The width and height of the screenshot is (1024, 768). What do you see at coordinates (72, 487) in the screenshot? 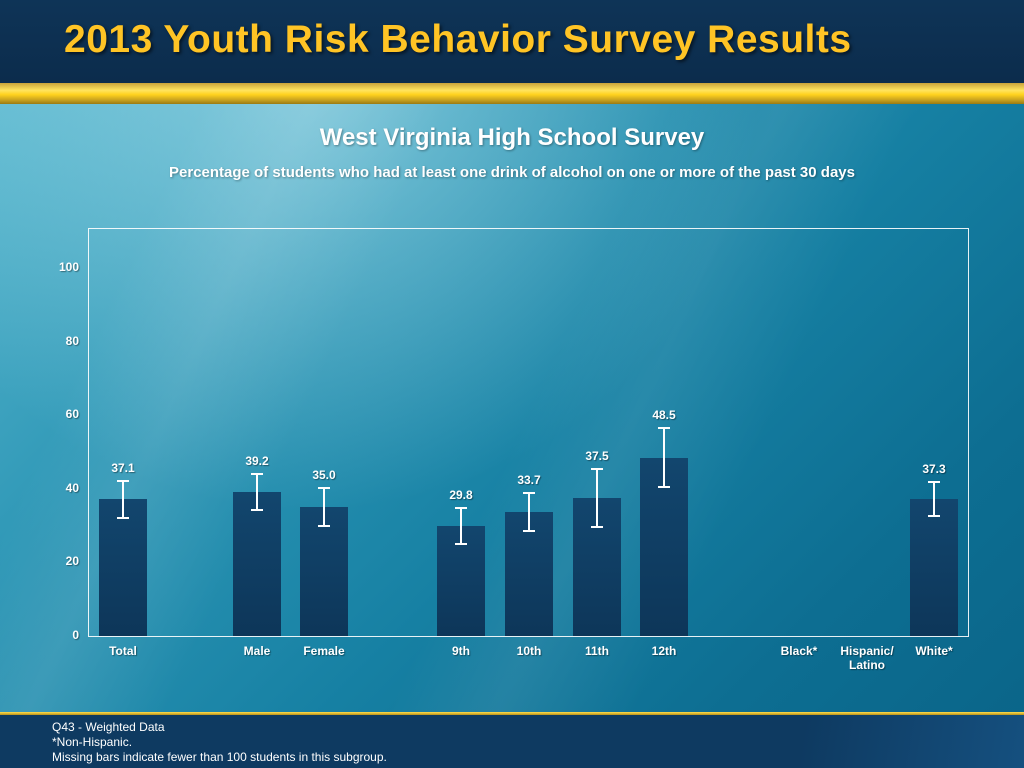
I see `y-tick-label: 40` at bounding box center [72, 487].